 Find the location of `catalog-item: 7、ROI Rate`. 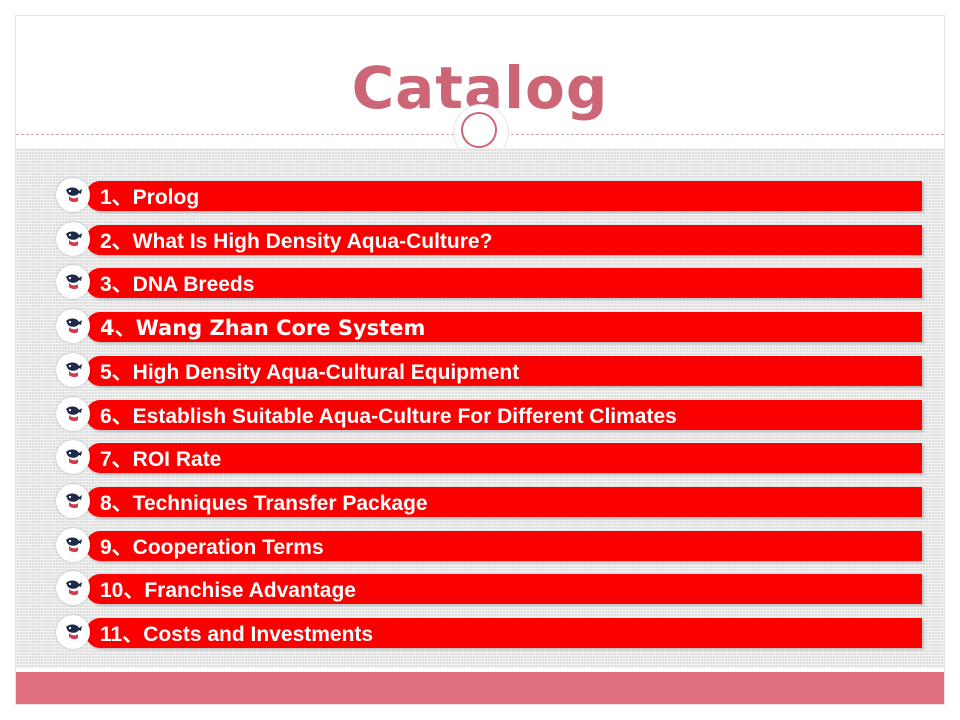

catalog-item: 7、ROI Rate is located at coordinates (492, 457).